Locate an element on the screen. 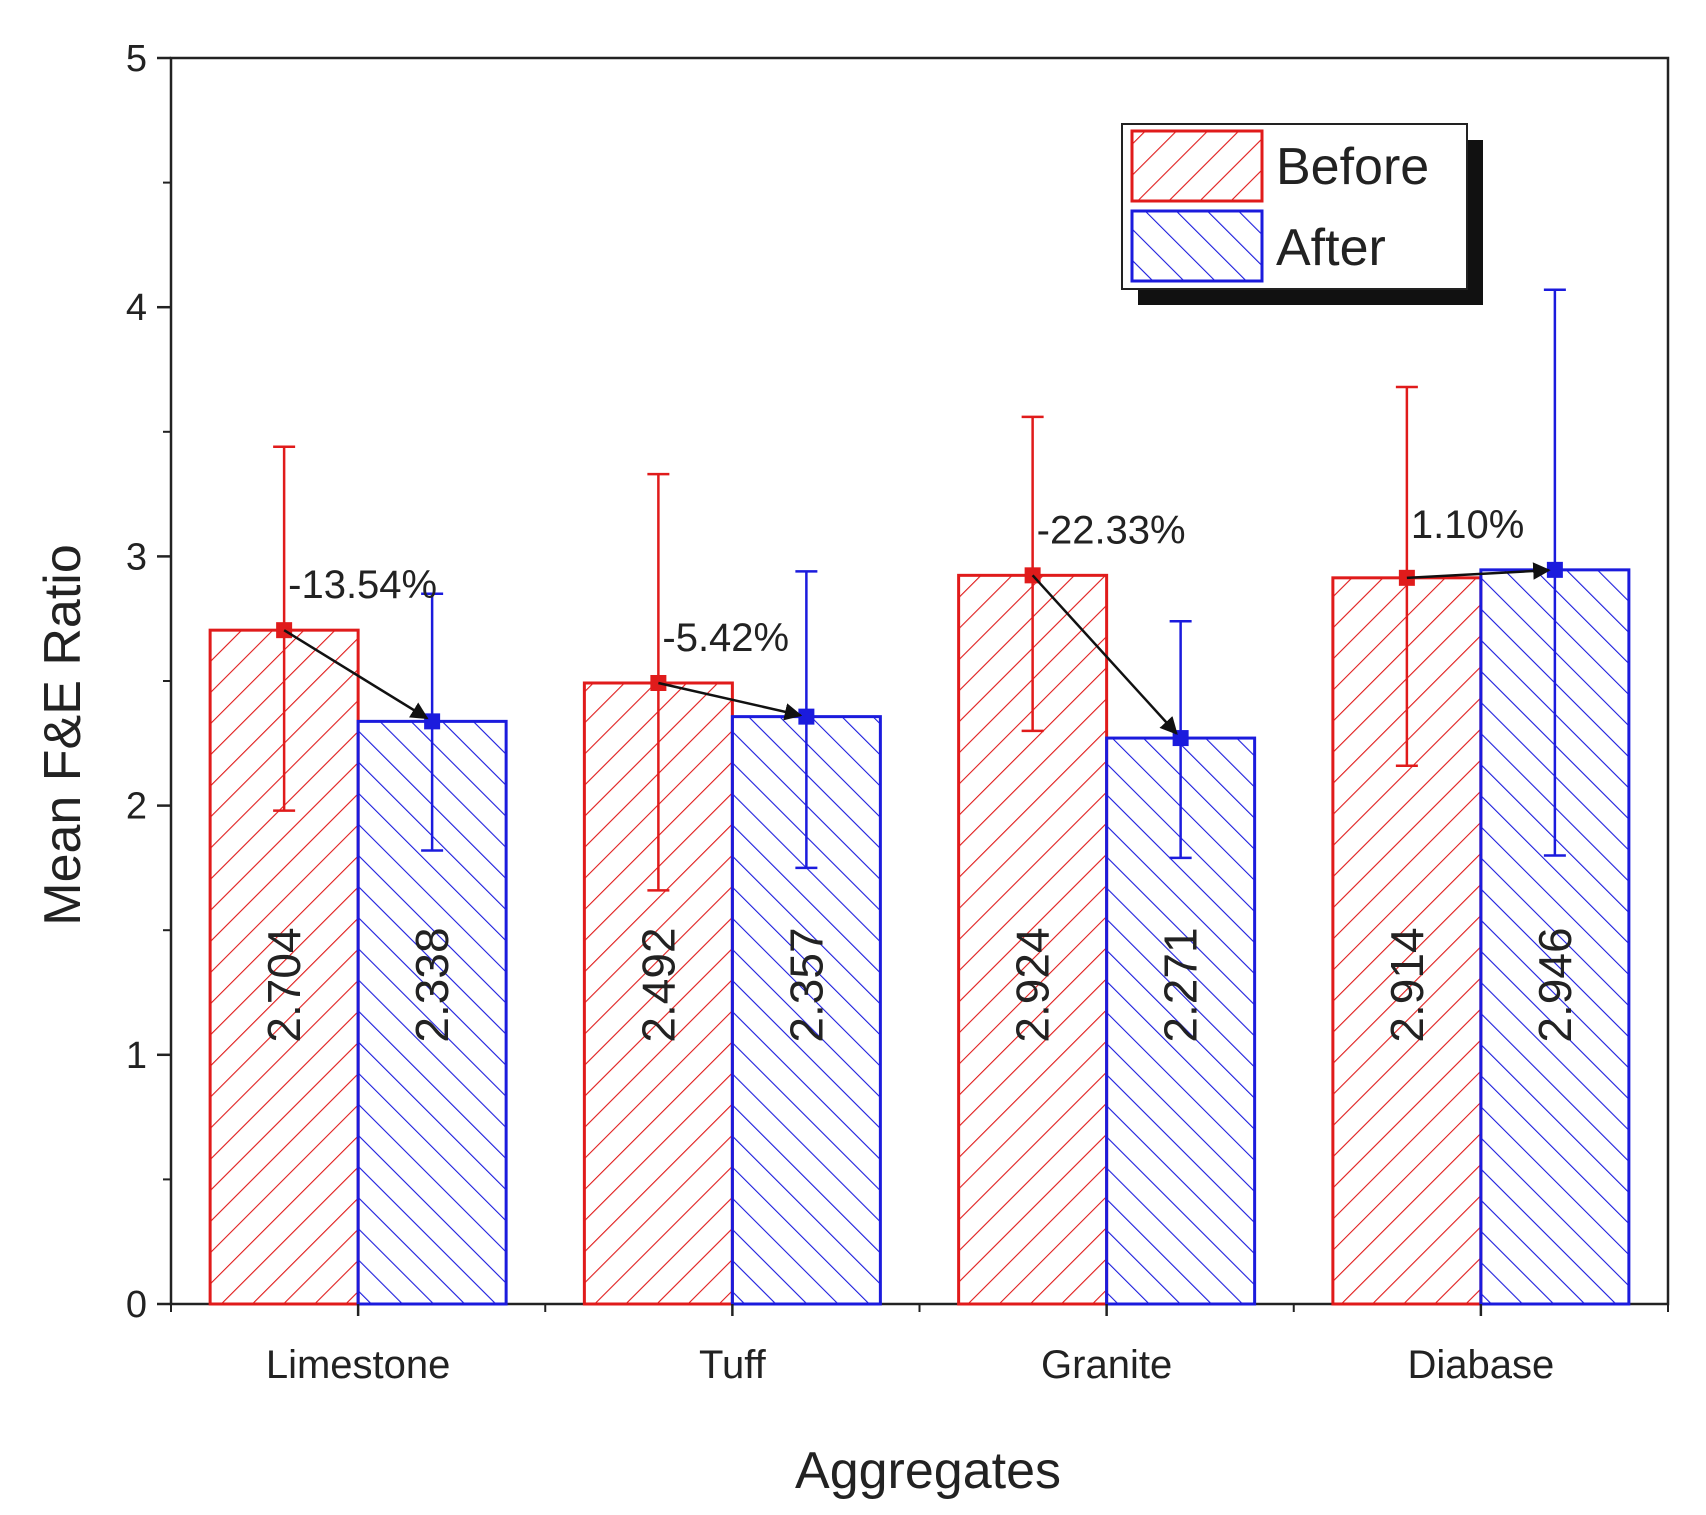  legend-label-before: Before is located at coordinates (1352, 167).